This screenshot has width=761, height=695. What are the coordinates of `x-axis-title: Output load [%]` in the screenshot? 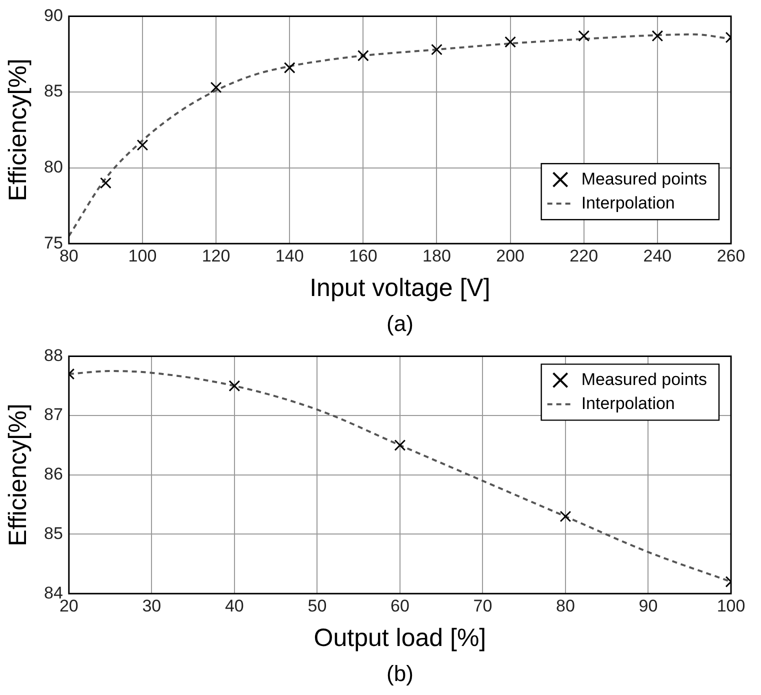 It's located at (400, 638).